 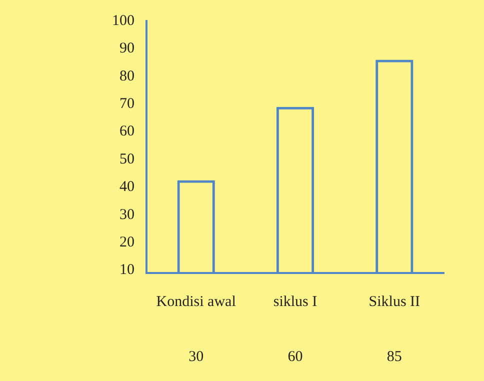 What do you see at coordinates (127, 48) in the screenshot?
I see `y-tick-label: 90` at bounding box center [127, 48].